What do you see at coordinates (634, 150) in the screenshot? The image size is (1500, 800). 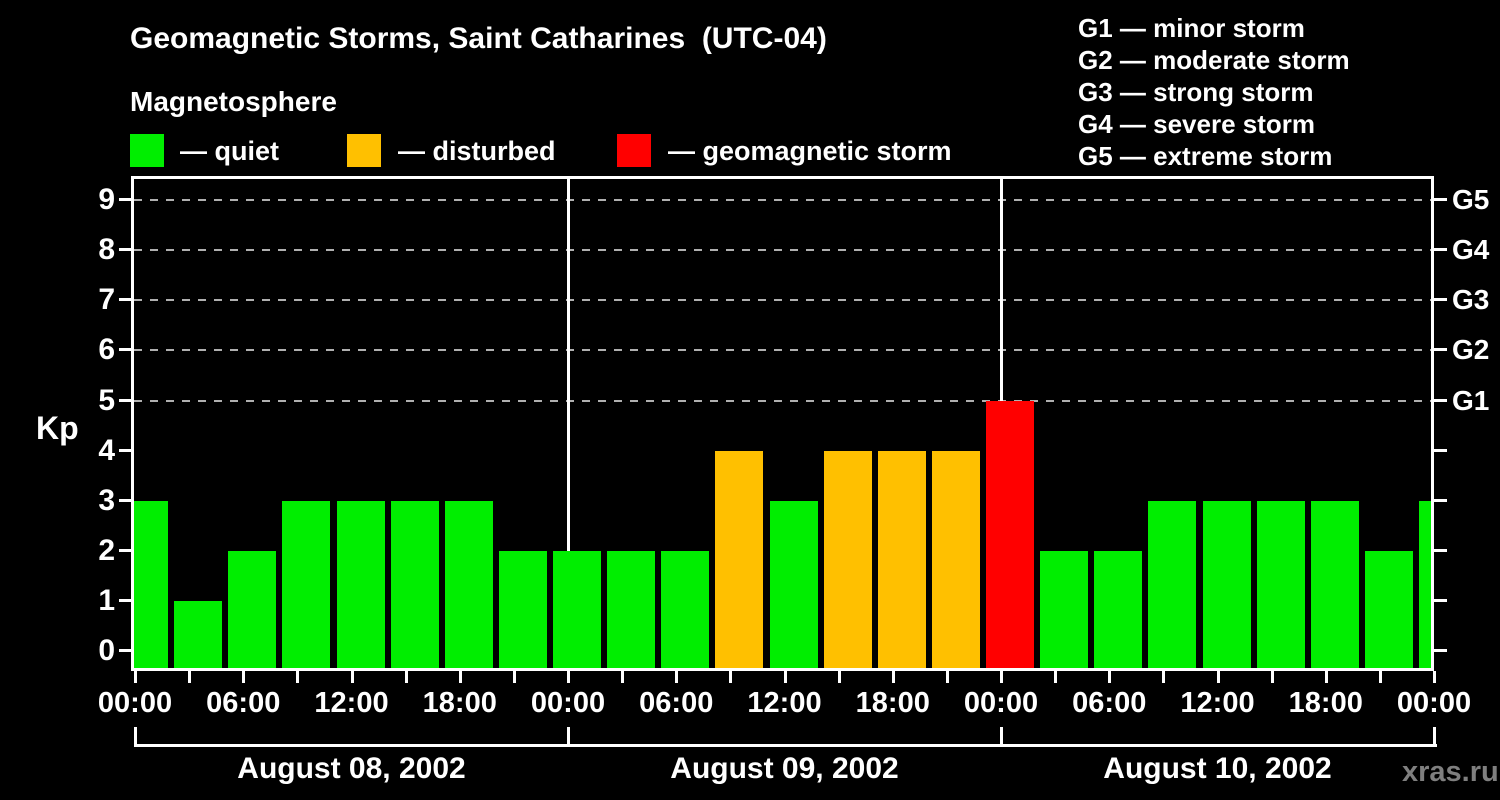 I see `storm-legend-swatch` at bounding box center [634, 150].